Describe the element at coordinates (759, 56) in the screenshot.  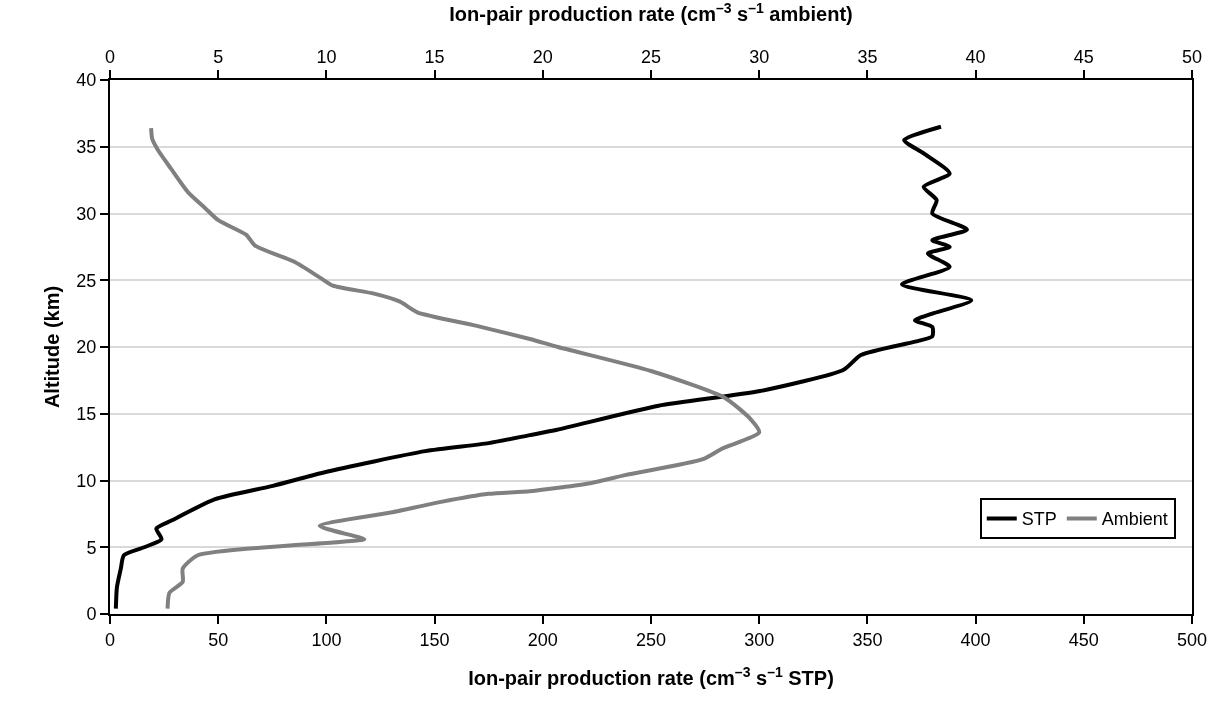
I see `x2-tick-label: 30` at that location.